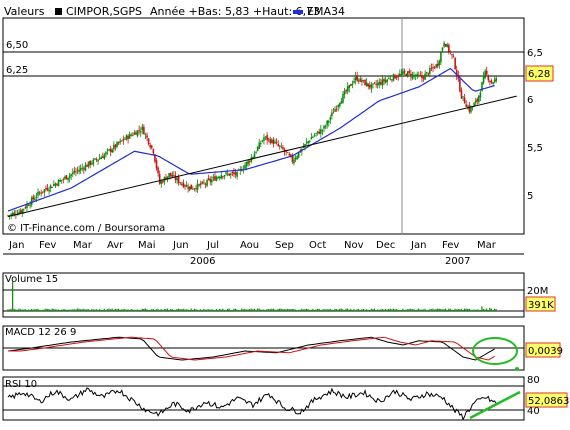 This screenshot has width=570, height=430. Describe the element at coordinates (235, 11) in the screenshot. I see `header-range: Année +Bas: 5,83 +Haut: 6,73` at that location.